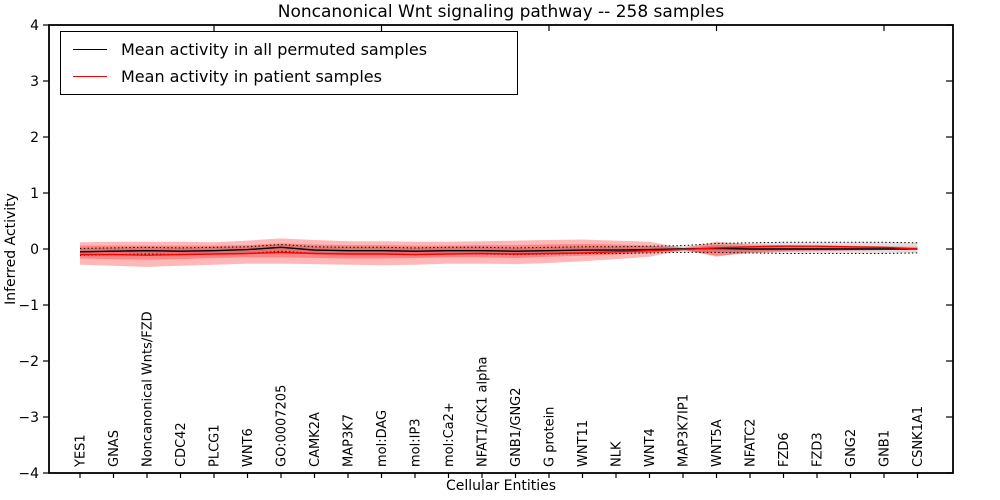 The width and height of the screenshot is (1000, 500). I want to click on y-tick-label: 4, so click(34, 26).